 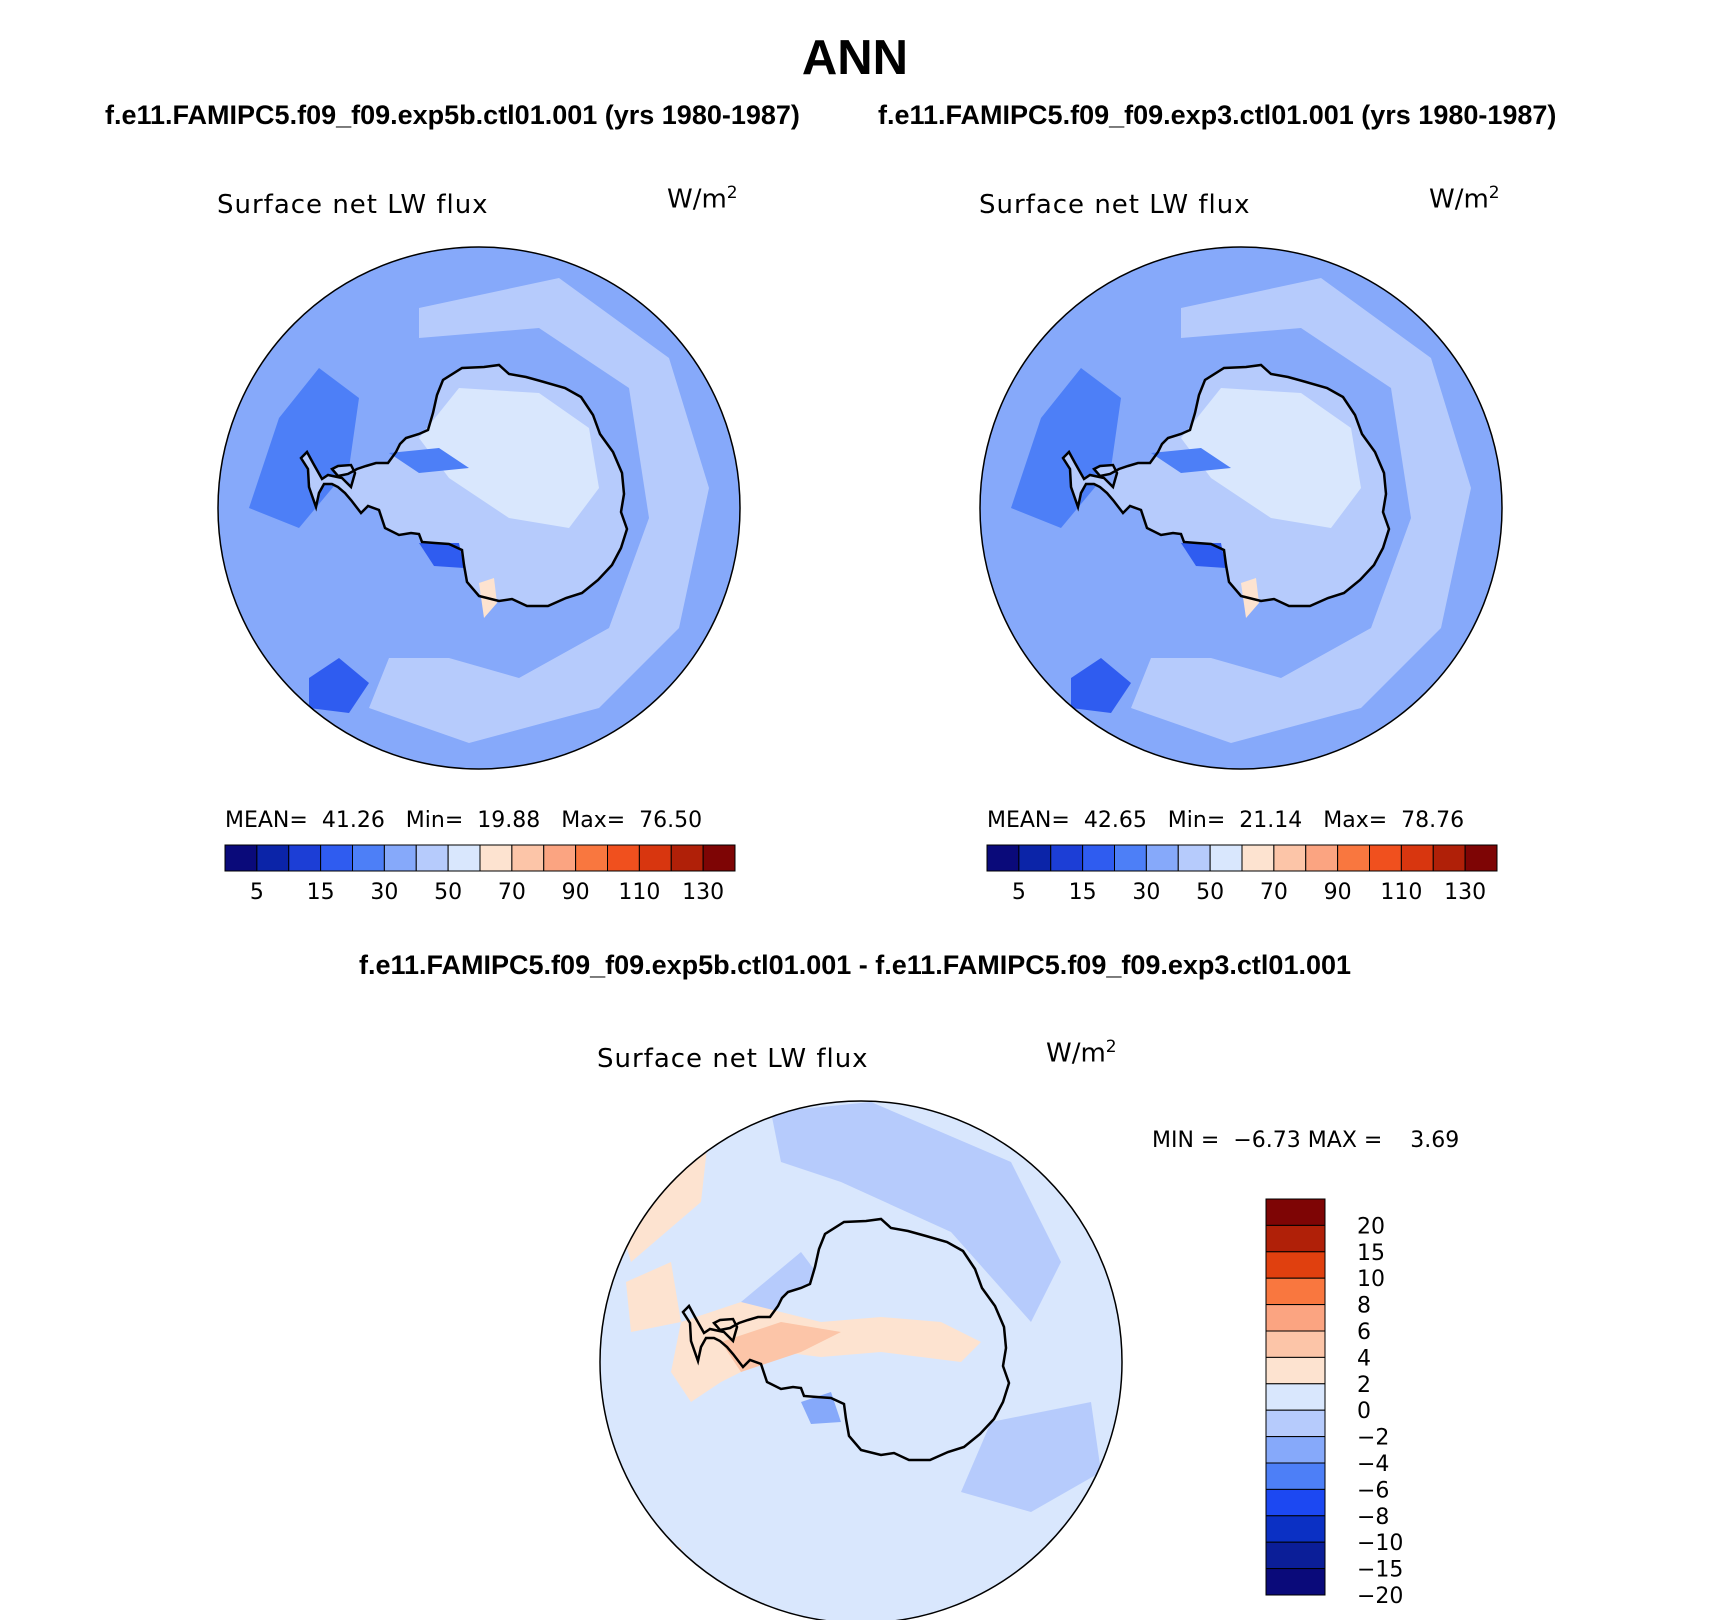 What do you see at coordinates (1464, 199) in the screenshot?
I see `right-units-label: W/m2` at bounding box center [1464, 199].